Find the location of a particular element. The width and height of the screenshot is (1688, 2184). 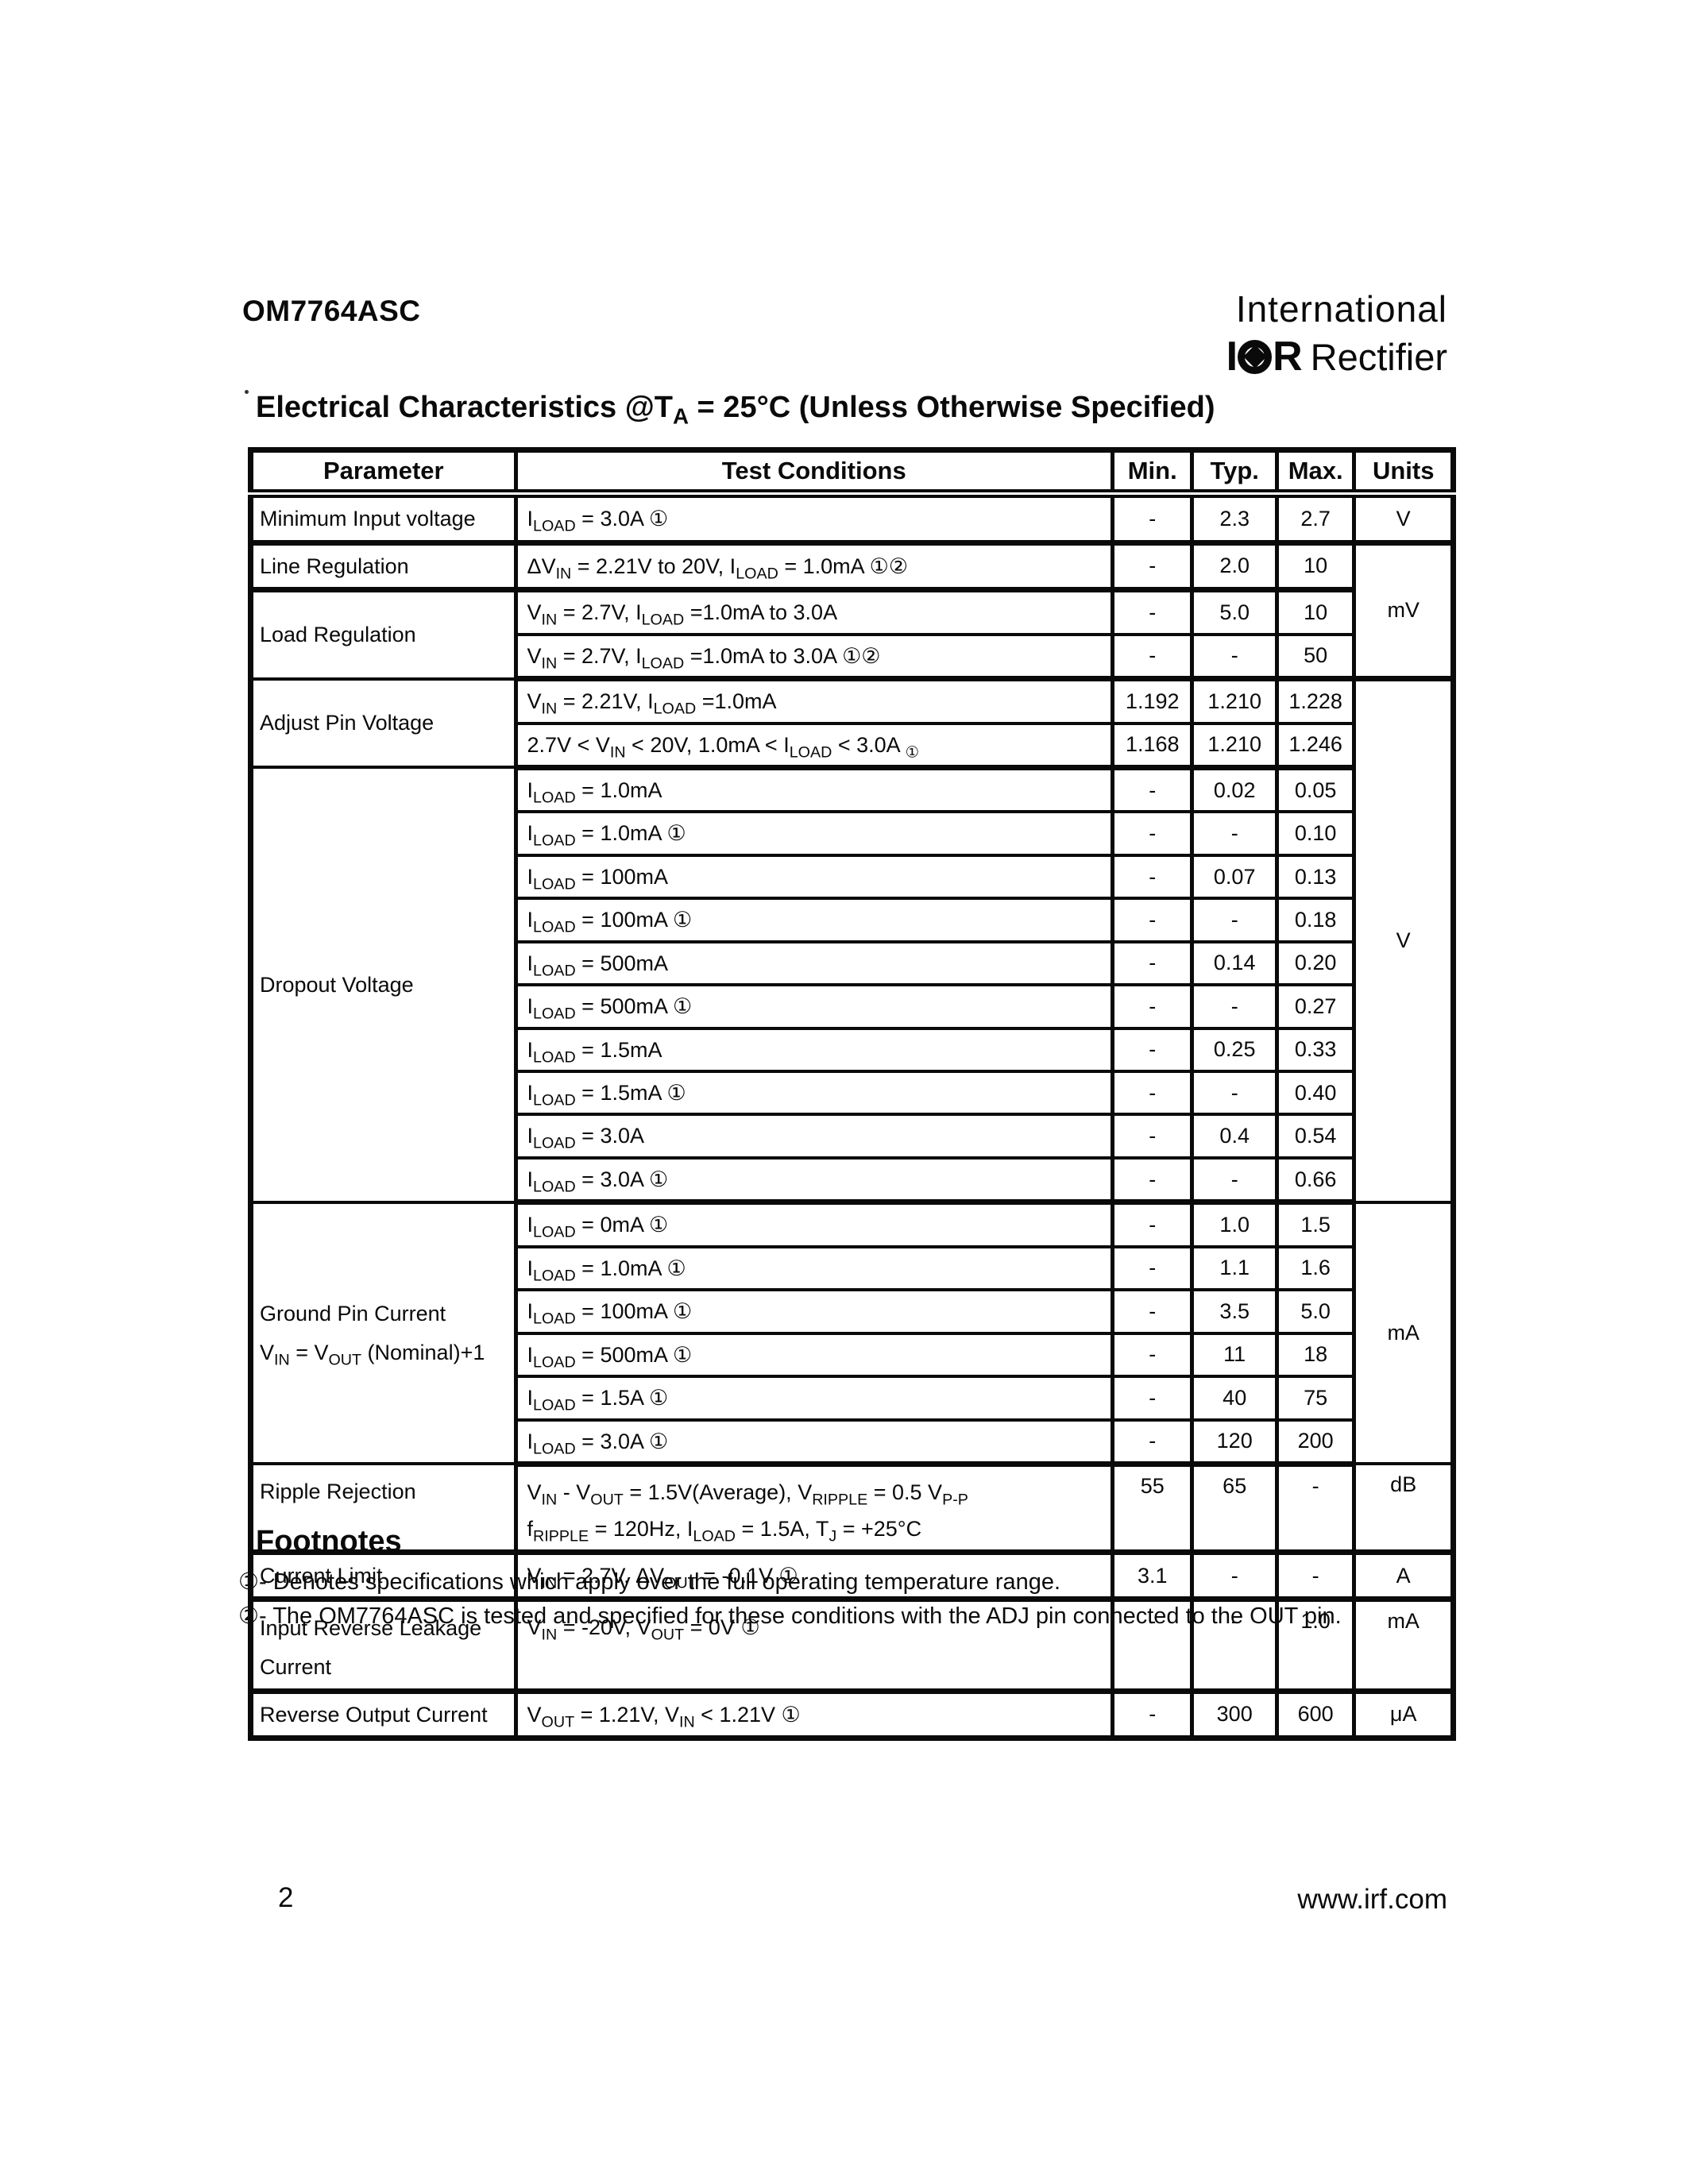

max-value-cell: 200 is located at coordinates (1315, 1442).